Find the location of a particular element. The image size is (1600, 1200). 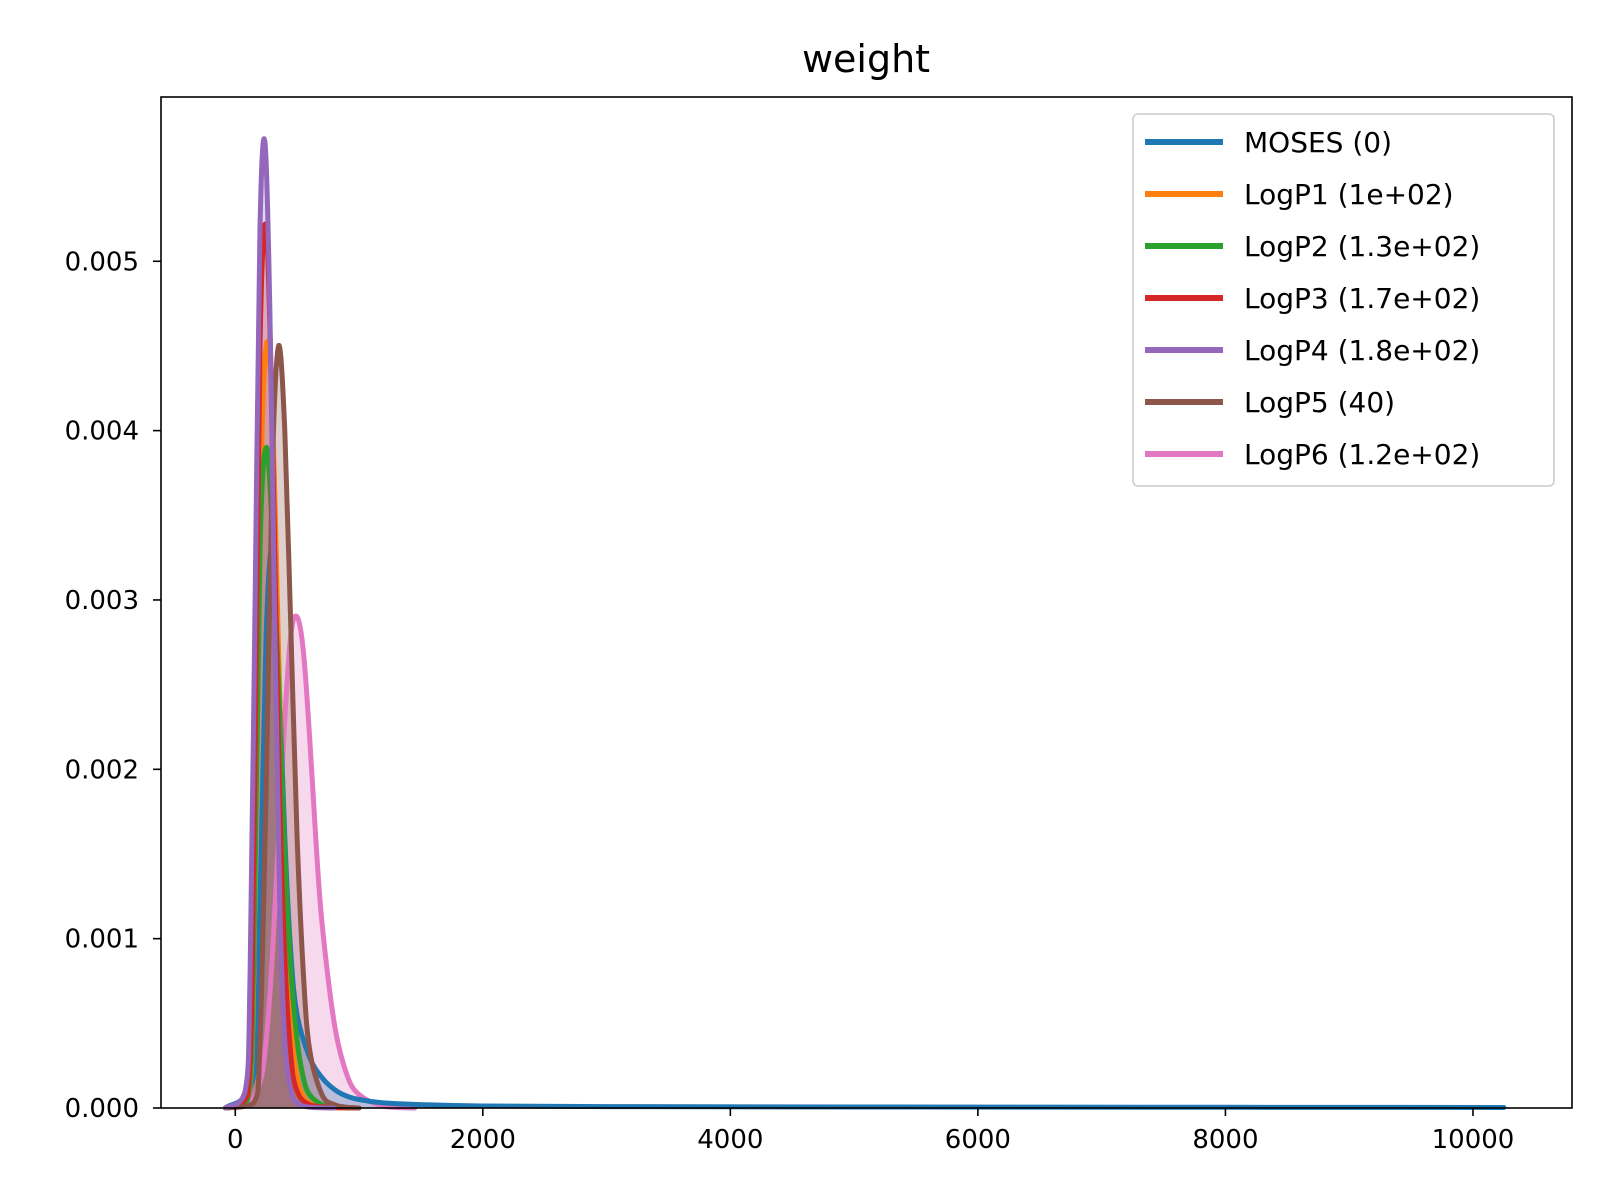

y-axis: 0.000 0.001 0.002 0.003 0.004 0.005 is located at coordinates (113, 685).